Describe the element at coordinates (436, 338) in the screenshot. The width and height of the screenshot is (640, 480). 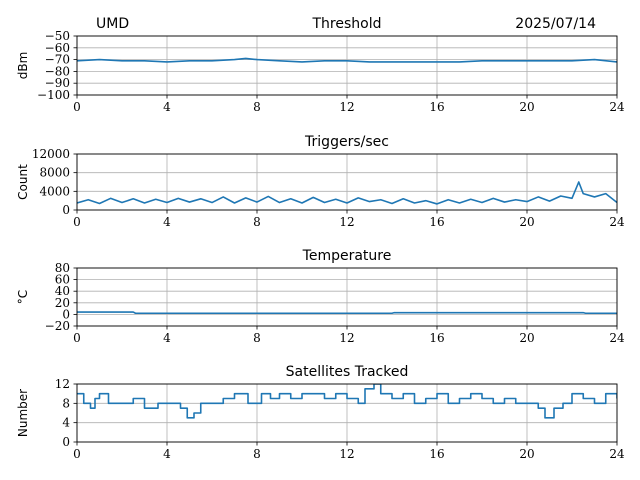
I see `panel-temperature-xtick-label-16: 16` at that location.